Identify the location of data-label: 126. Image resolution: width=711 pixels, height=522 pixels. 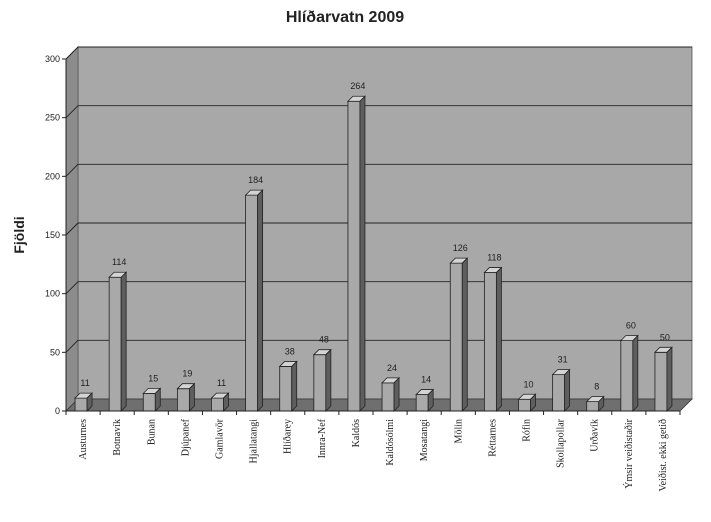
(460, 248).